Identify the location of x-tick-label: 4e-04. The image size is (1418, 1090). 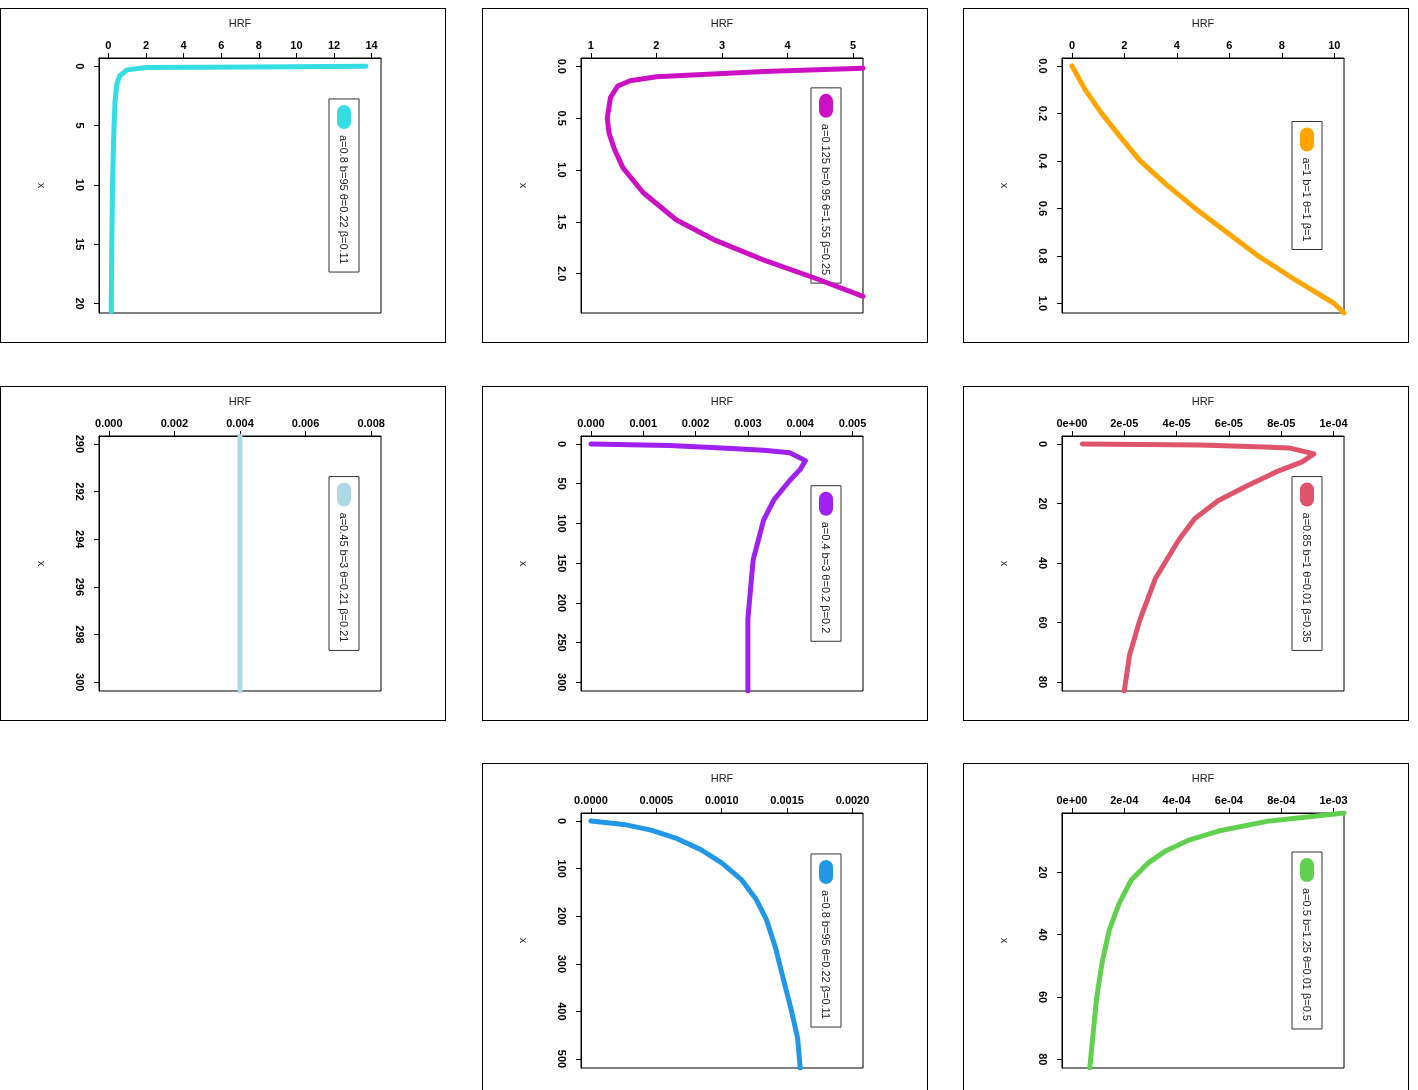
(1177, 799).